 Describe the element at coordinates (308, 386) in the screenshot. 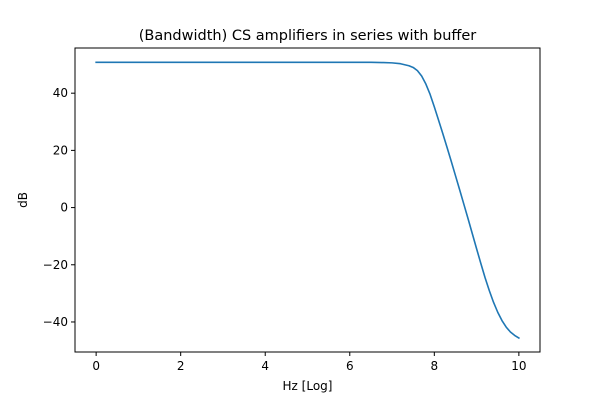

I see `x-axis-label: Hz [Log]` at that location.